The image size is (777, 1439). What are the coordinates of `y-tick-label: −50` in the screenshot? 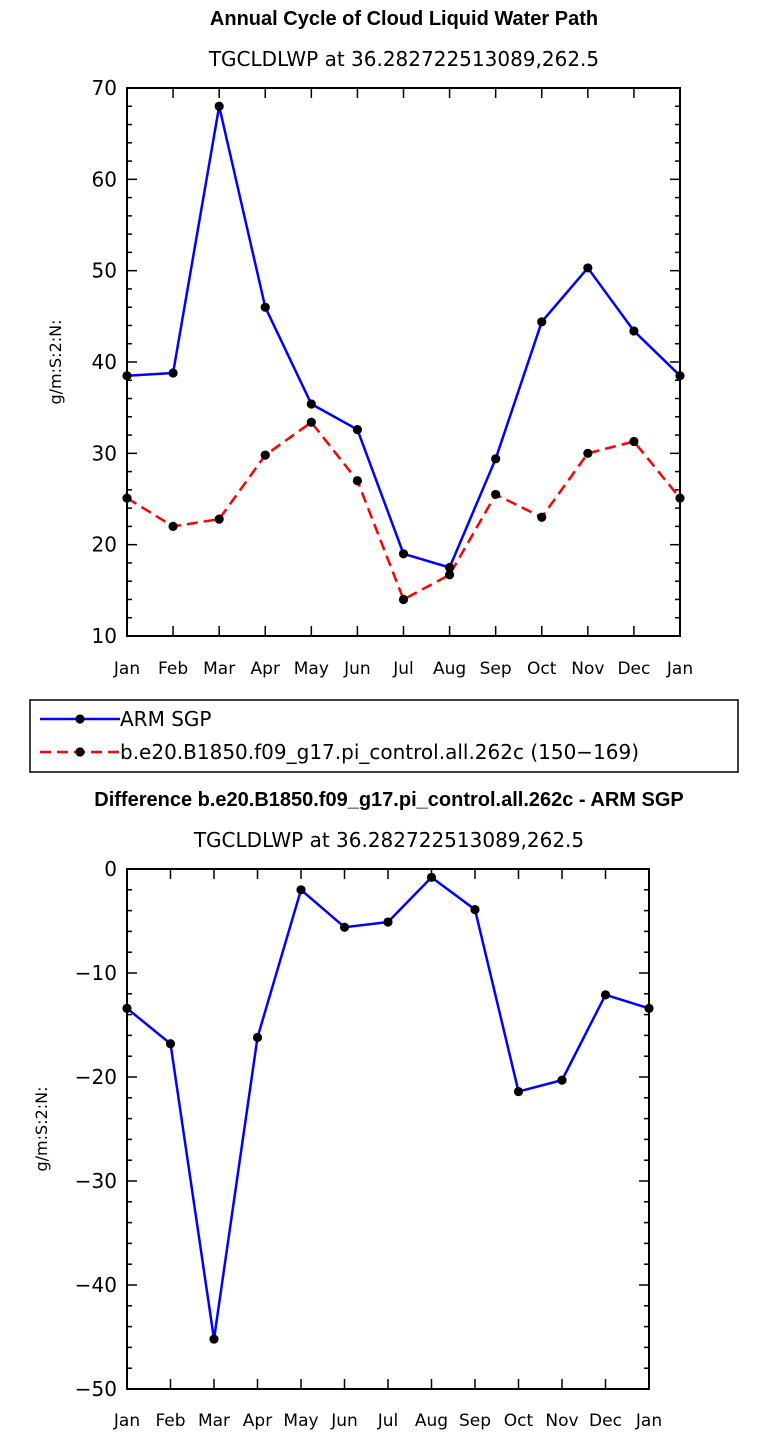 It's located at (96, 1389).